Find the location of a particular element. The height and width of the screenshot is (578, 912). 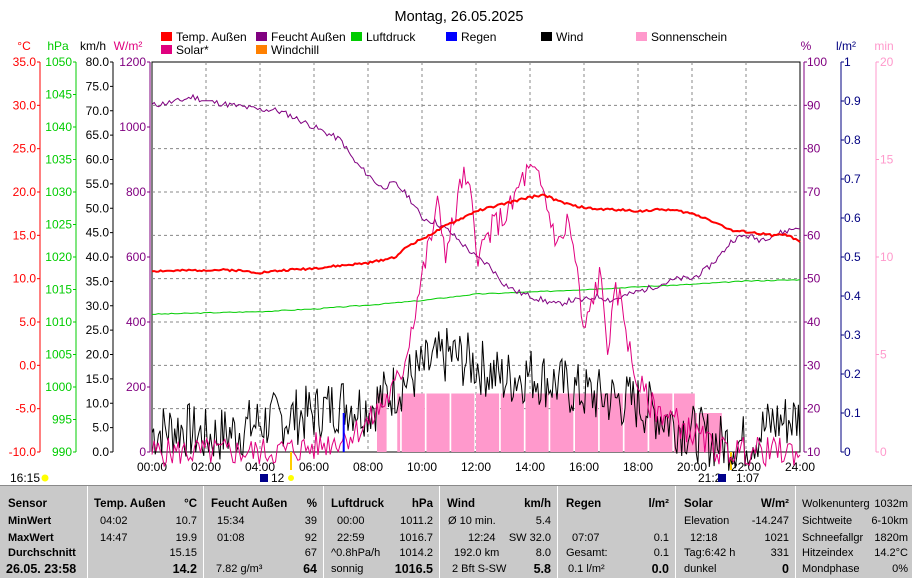

solar-axis-tick-label: 0 is located at coordinates (142, 452).